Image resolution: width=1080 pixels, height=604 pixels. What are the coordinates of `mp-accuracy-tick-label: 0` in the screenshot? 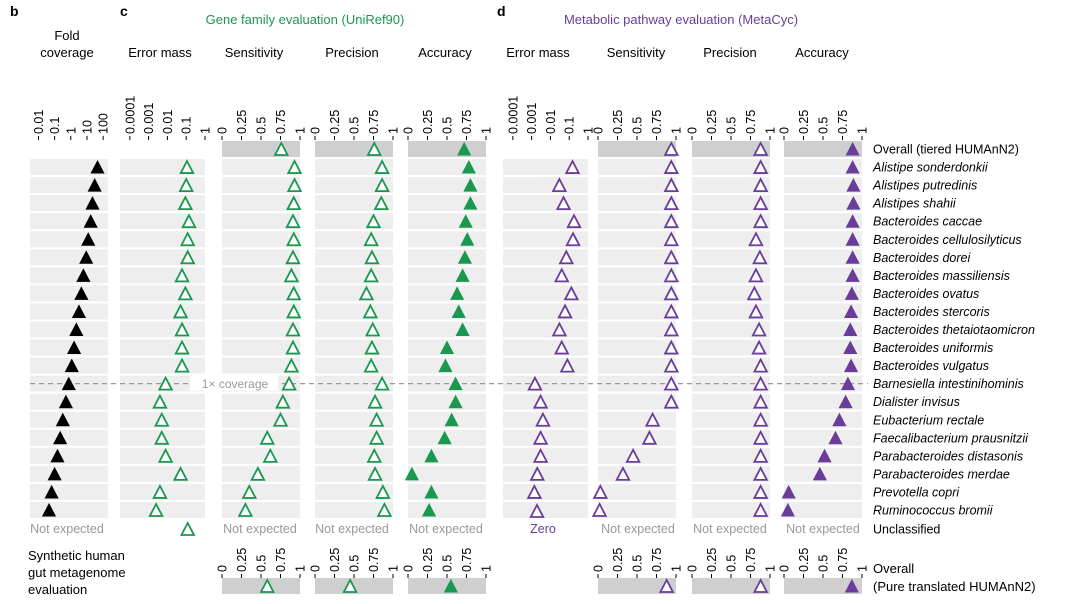 It's located at (785, 130).